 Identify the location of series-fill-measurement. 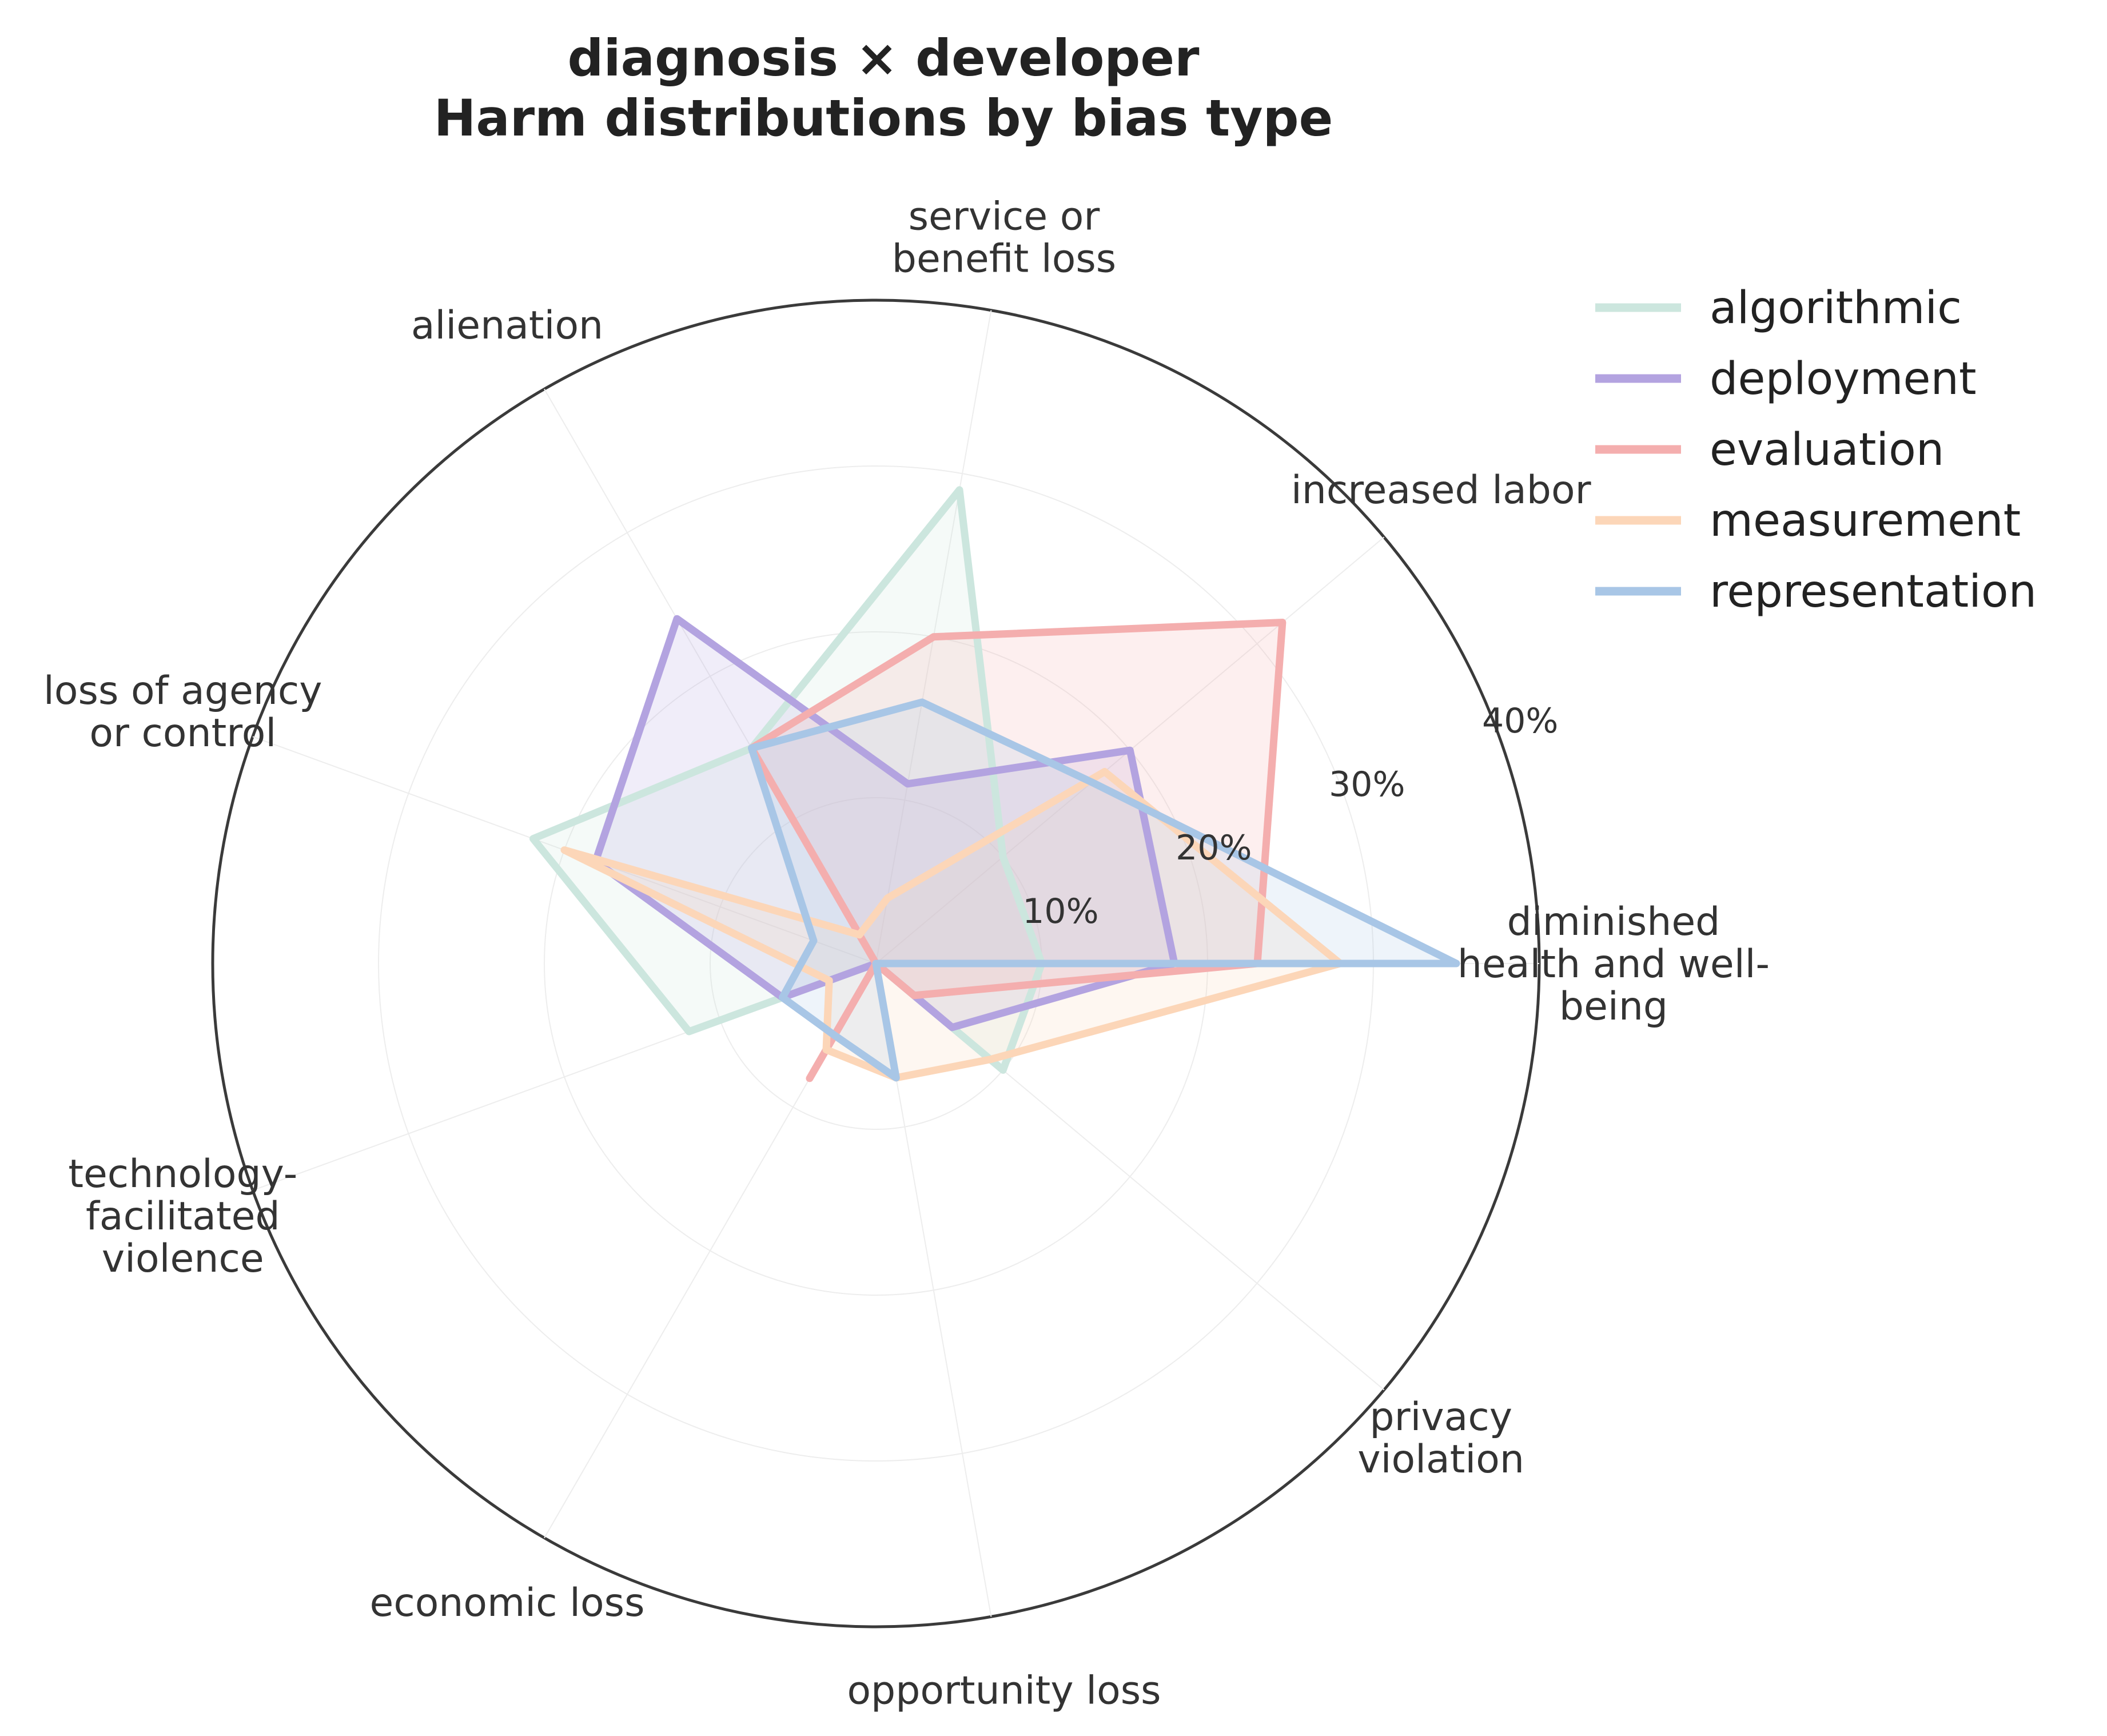
(952, 924).